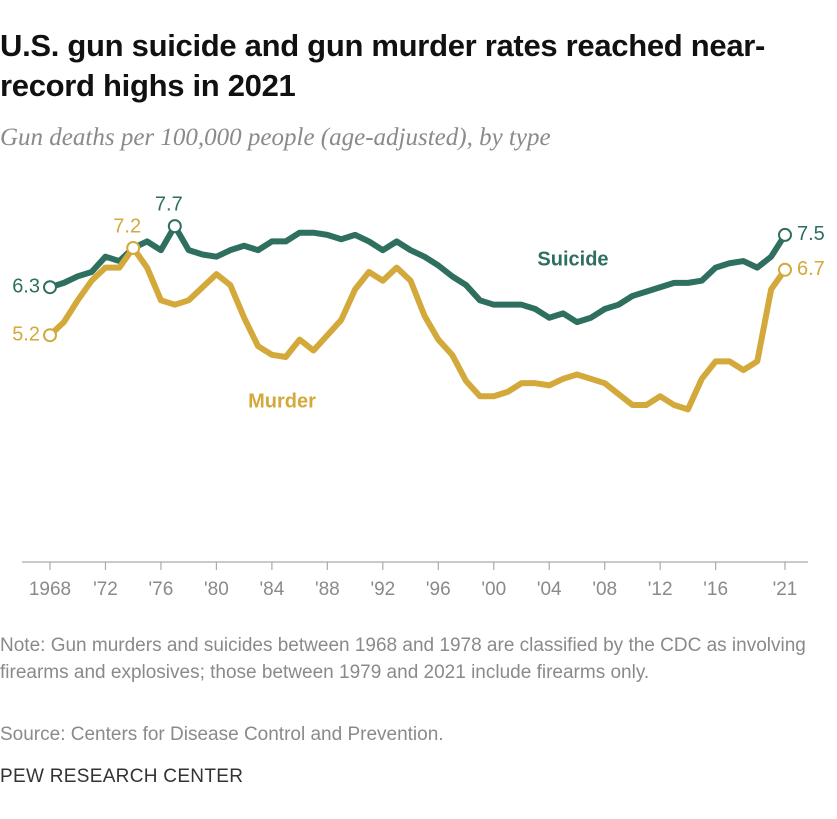  Describe the element at coordinates (122, 776) in the screenshot. I see `footer: PEW RESEARCH CENTER` at that location.